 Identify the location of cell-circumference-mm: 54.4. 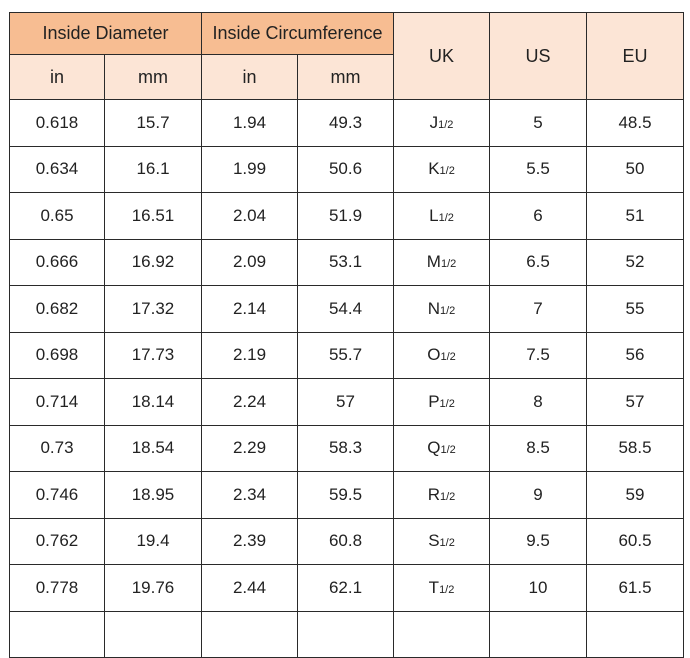
(345, 309).